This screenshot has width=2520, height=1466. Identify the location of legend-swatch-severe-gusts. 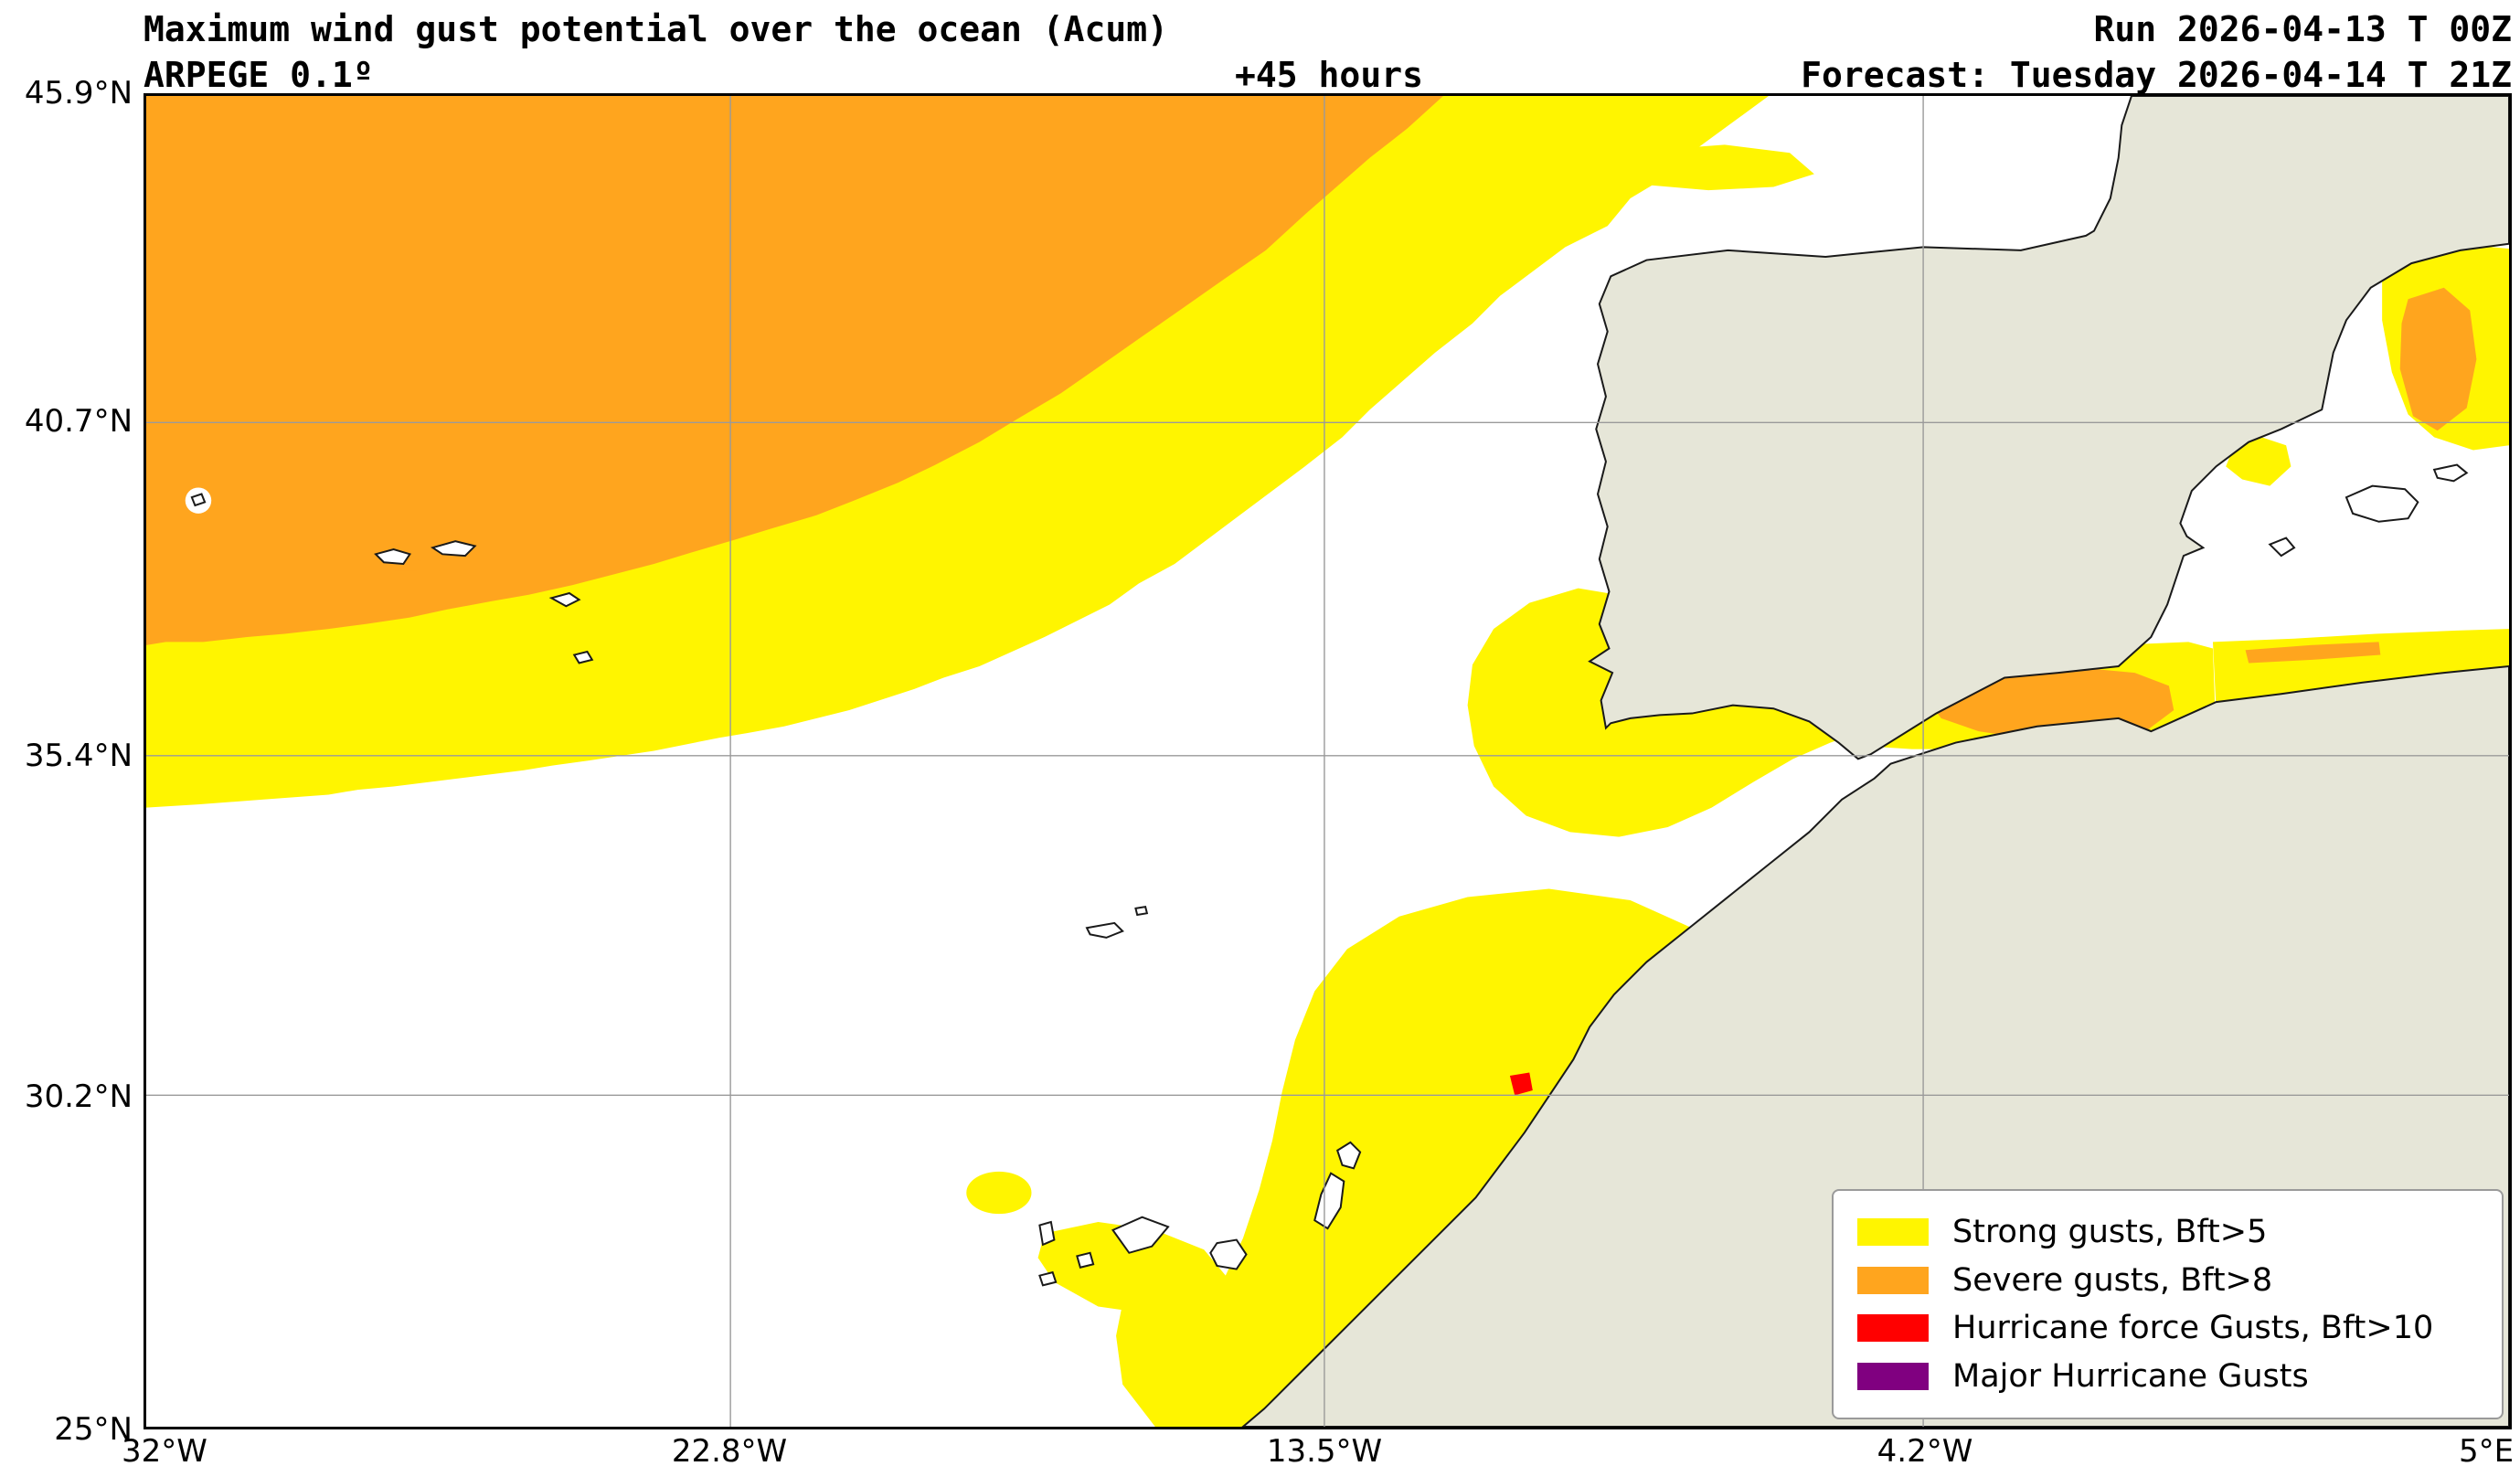
(1893, 1280).